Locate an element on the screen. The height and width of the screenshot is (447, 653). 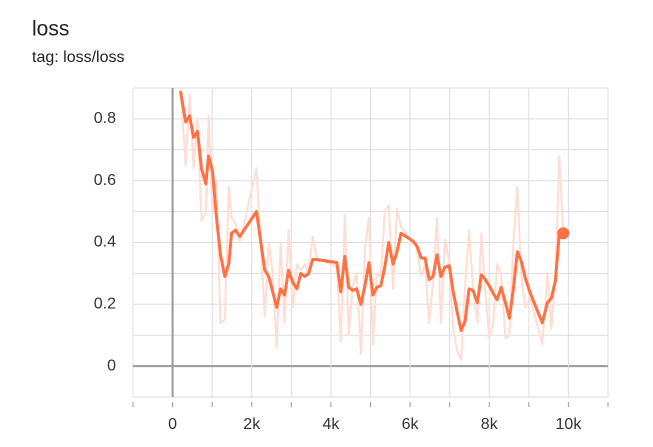
y-tick-label: 0.4 is located at coordinates (105, 242).